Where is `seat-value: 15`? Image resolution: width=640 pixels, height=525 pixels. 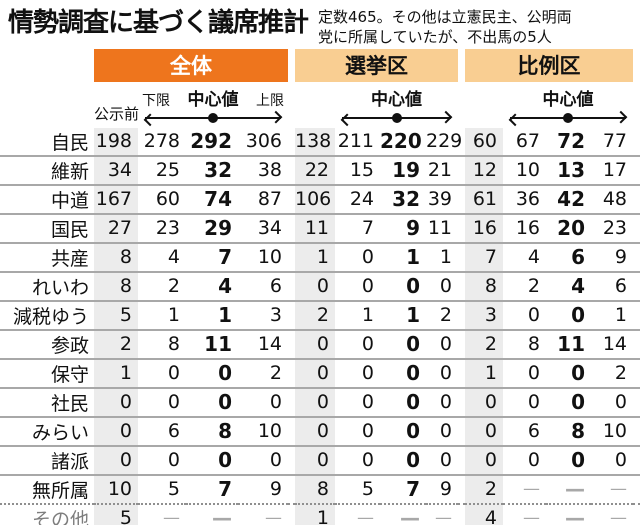 seat-value: 15 is located at coordinates (361, 170).